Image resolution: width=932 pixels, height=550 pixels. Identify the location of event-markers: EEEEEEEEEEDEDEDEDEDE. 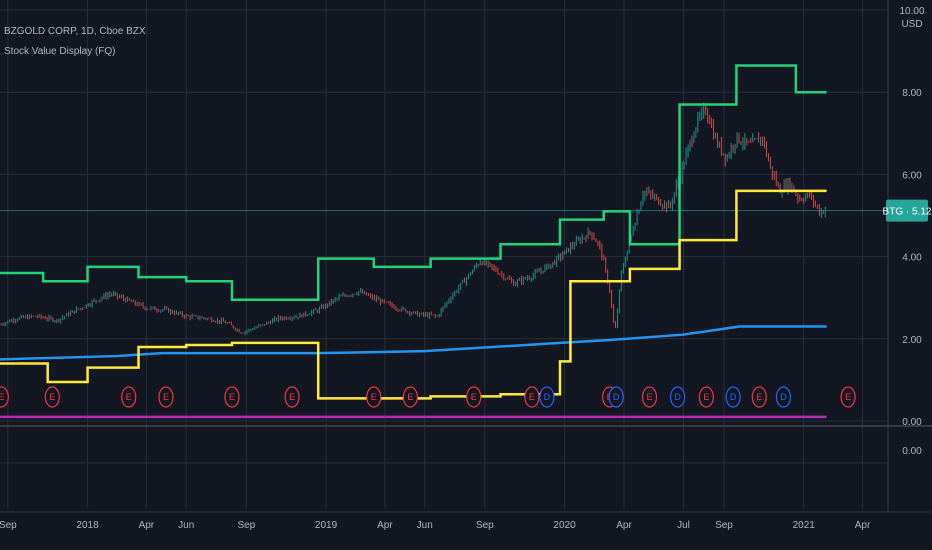
(428, 397).